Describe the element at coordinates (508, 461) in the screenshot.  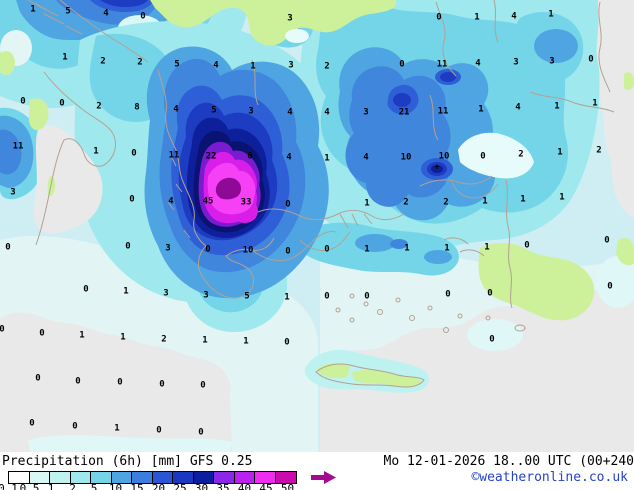
I see `run-datetime: Mo 12-01-2026 18..00 UTC (00+240` at that location.